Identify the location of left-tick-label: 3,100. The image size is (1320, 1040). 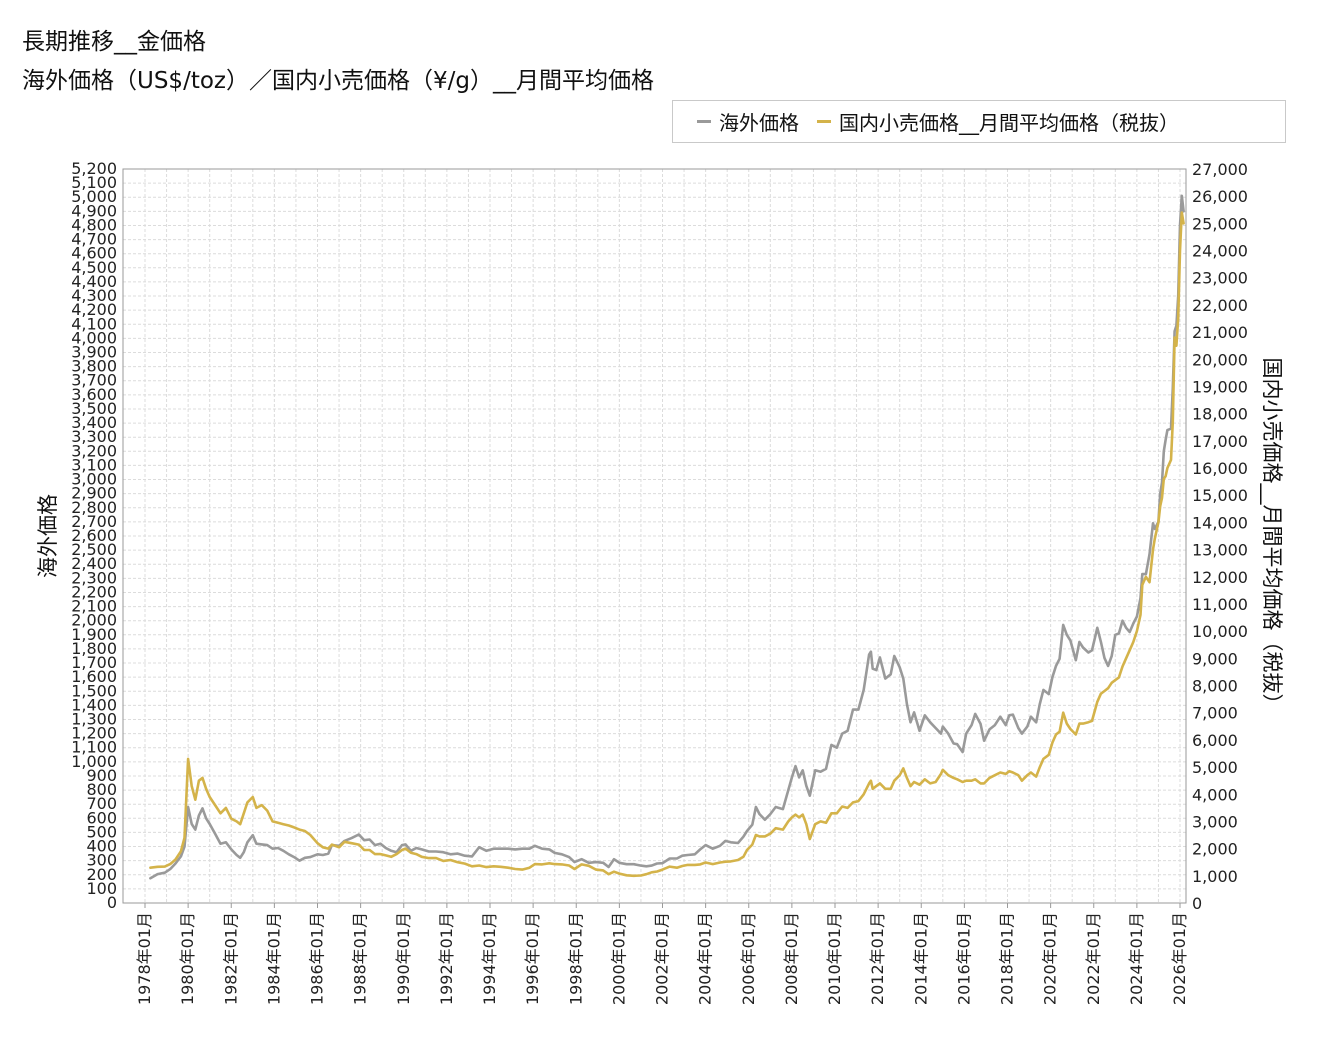
(94, 464).